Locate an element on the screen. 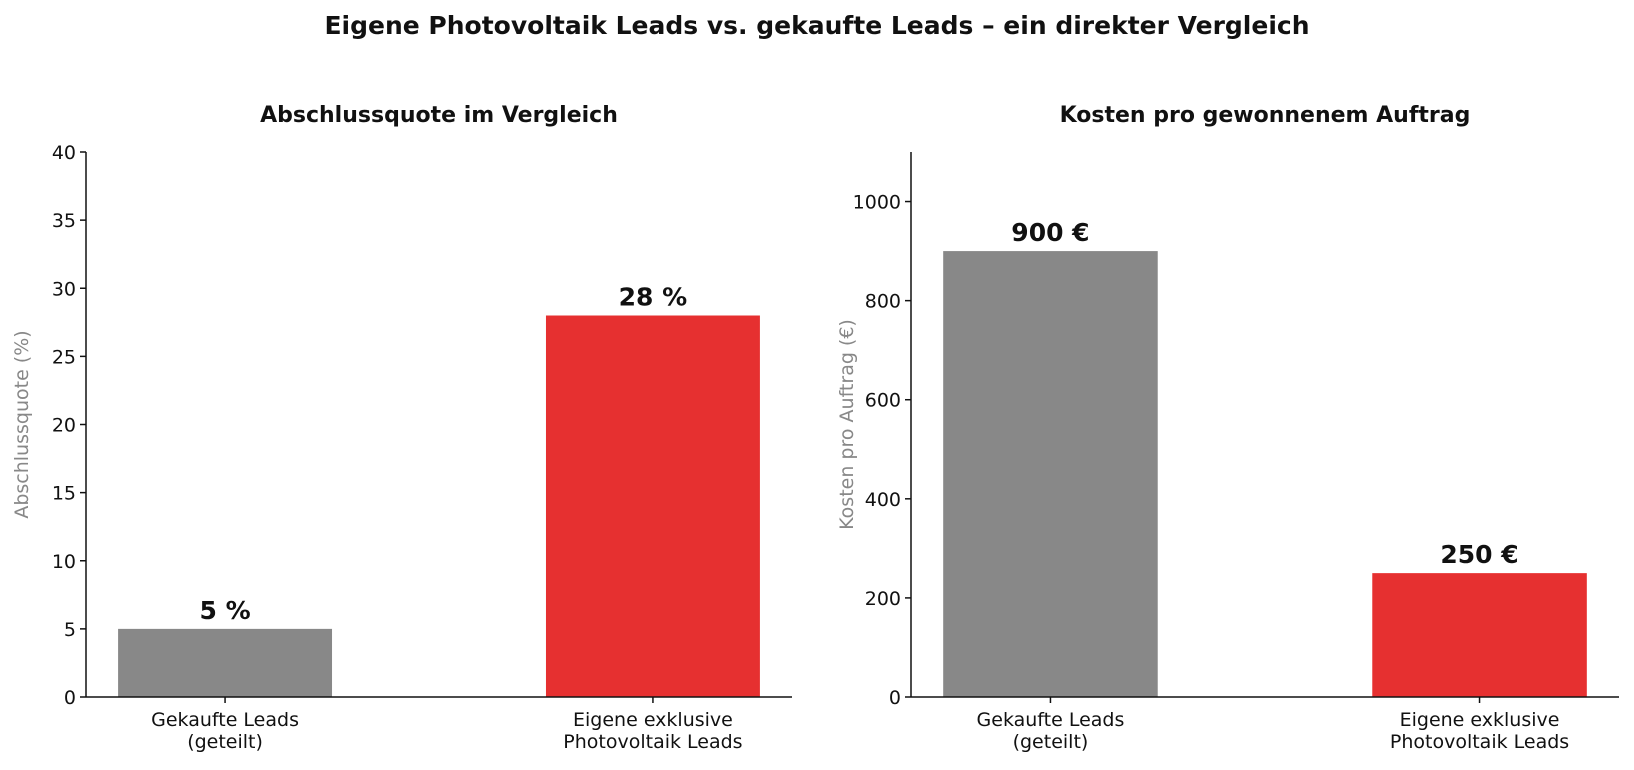 Image resolution: width=1634 pixels, height=770 pixels. y-tick-label: 40 is located at coordinates (64, 153).